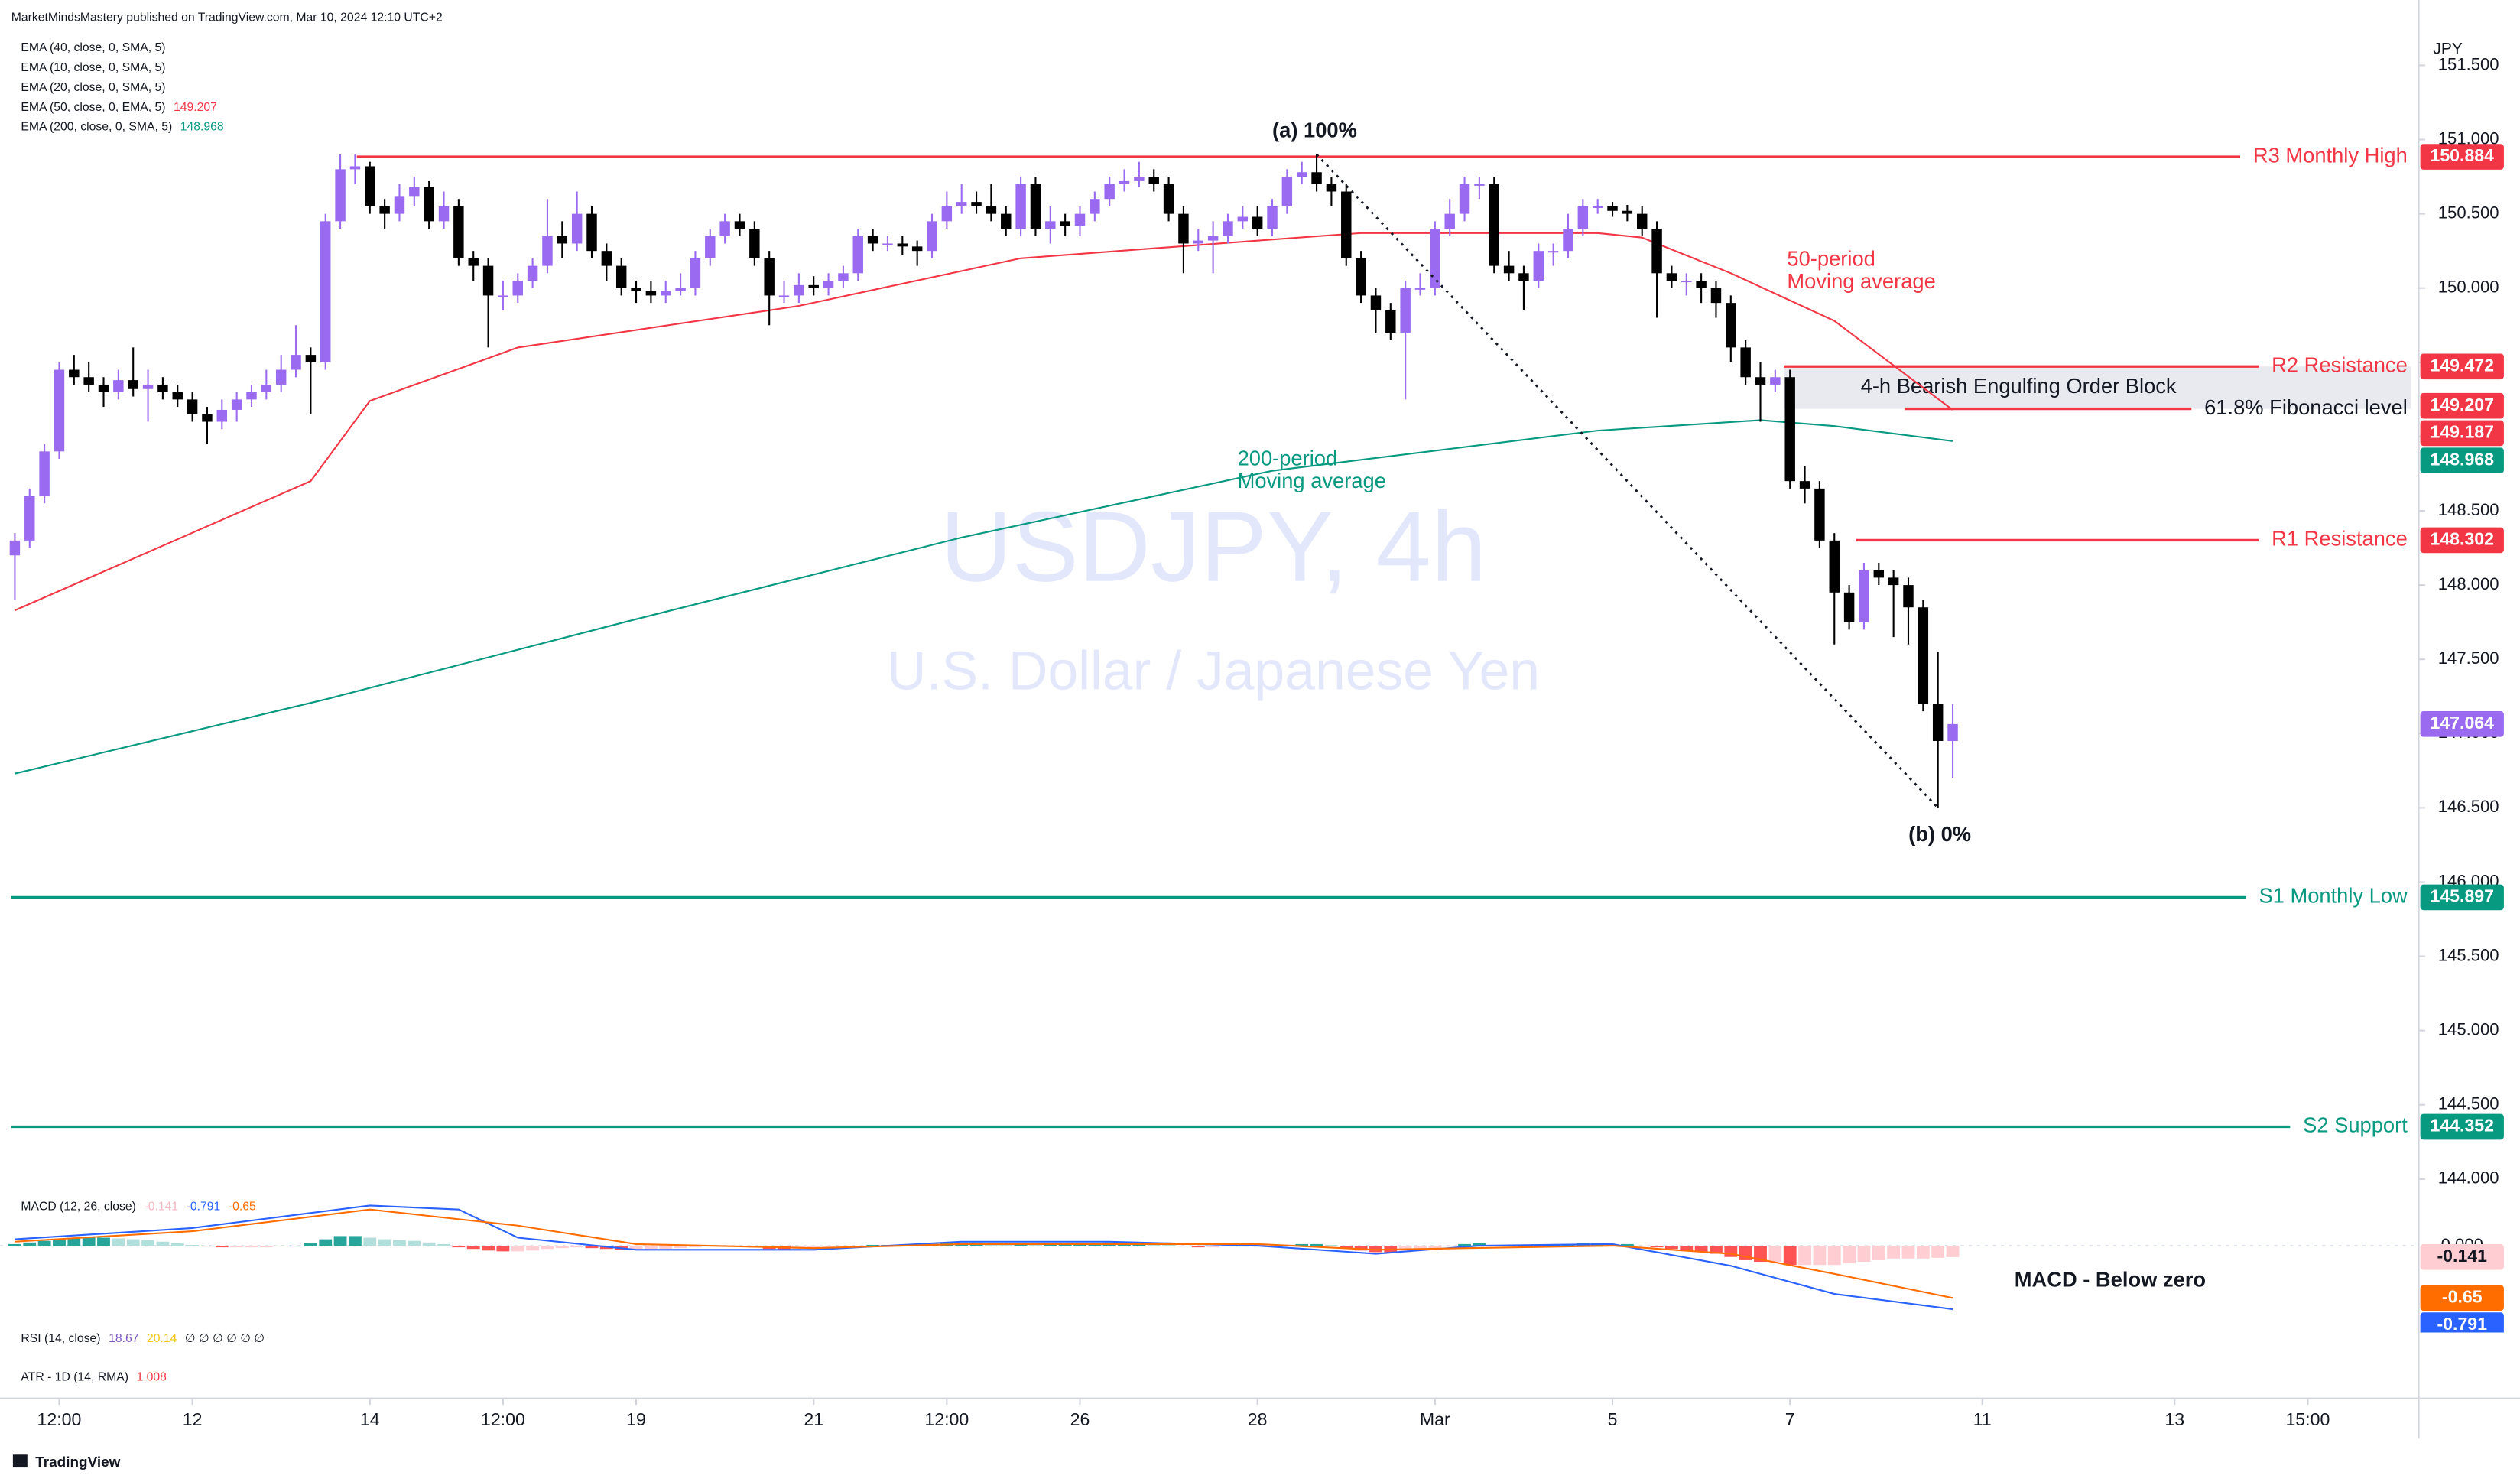 This screenshot has height=1482, width=2520. I want to click on swing-line, so click(1627, 481).